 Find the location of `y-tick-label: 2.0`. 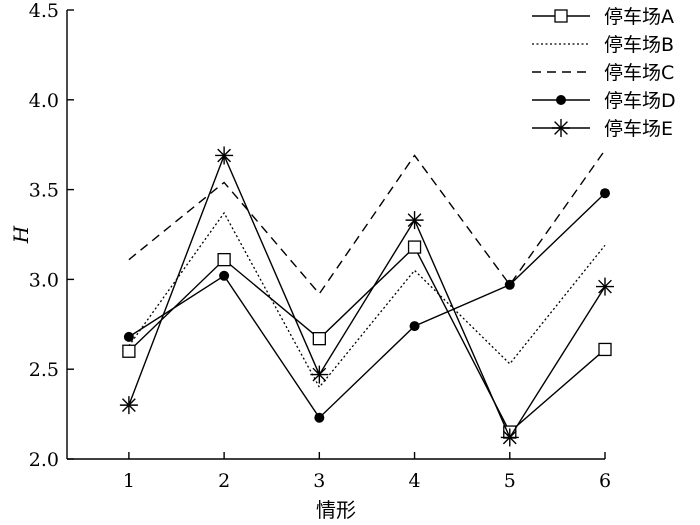

y-tick-label: 2.0 is located at coordinates (44, 460).